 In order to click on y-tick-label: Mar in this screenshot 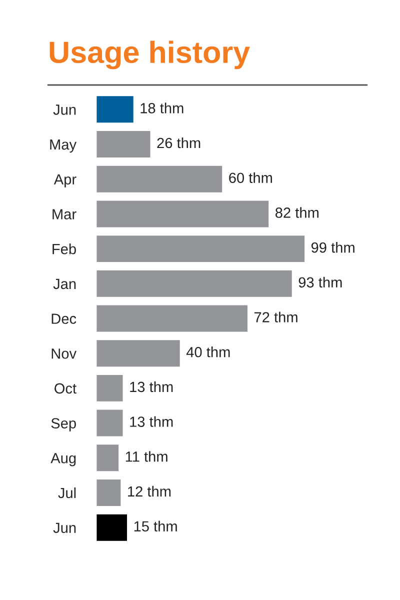, I will do `click(64, 214)`.